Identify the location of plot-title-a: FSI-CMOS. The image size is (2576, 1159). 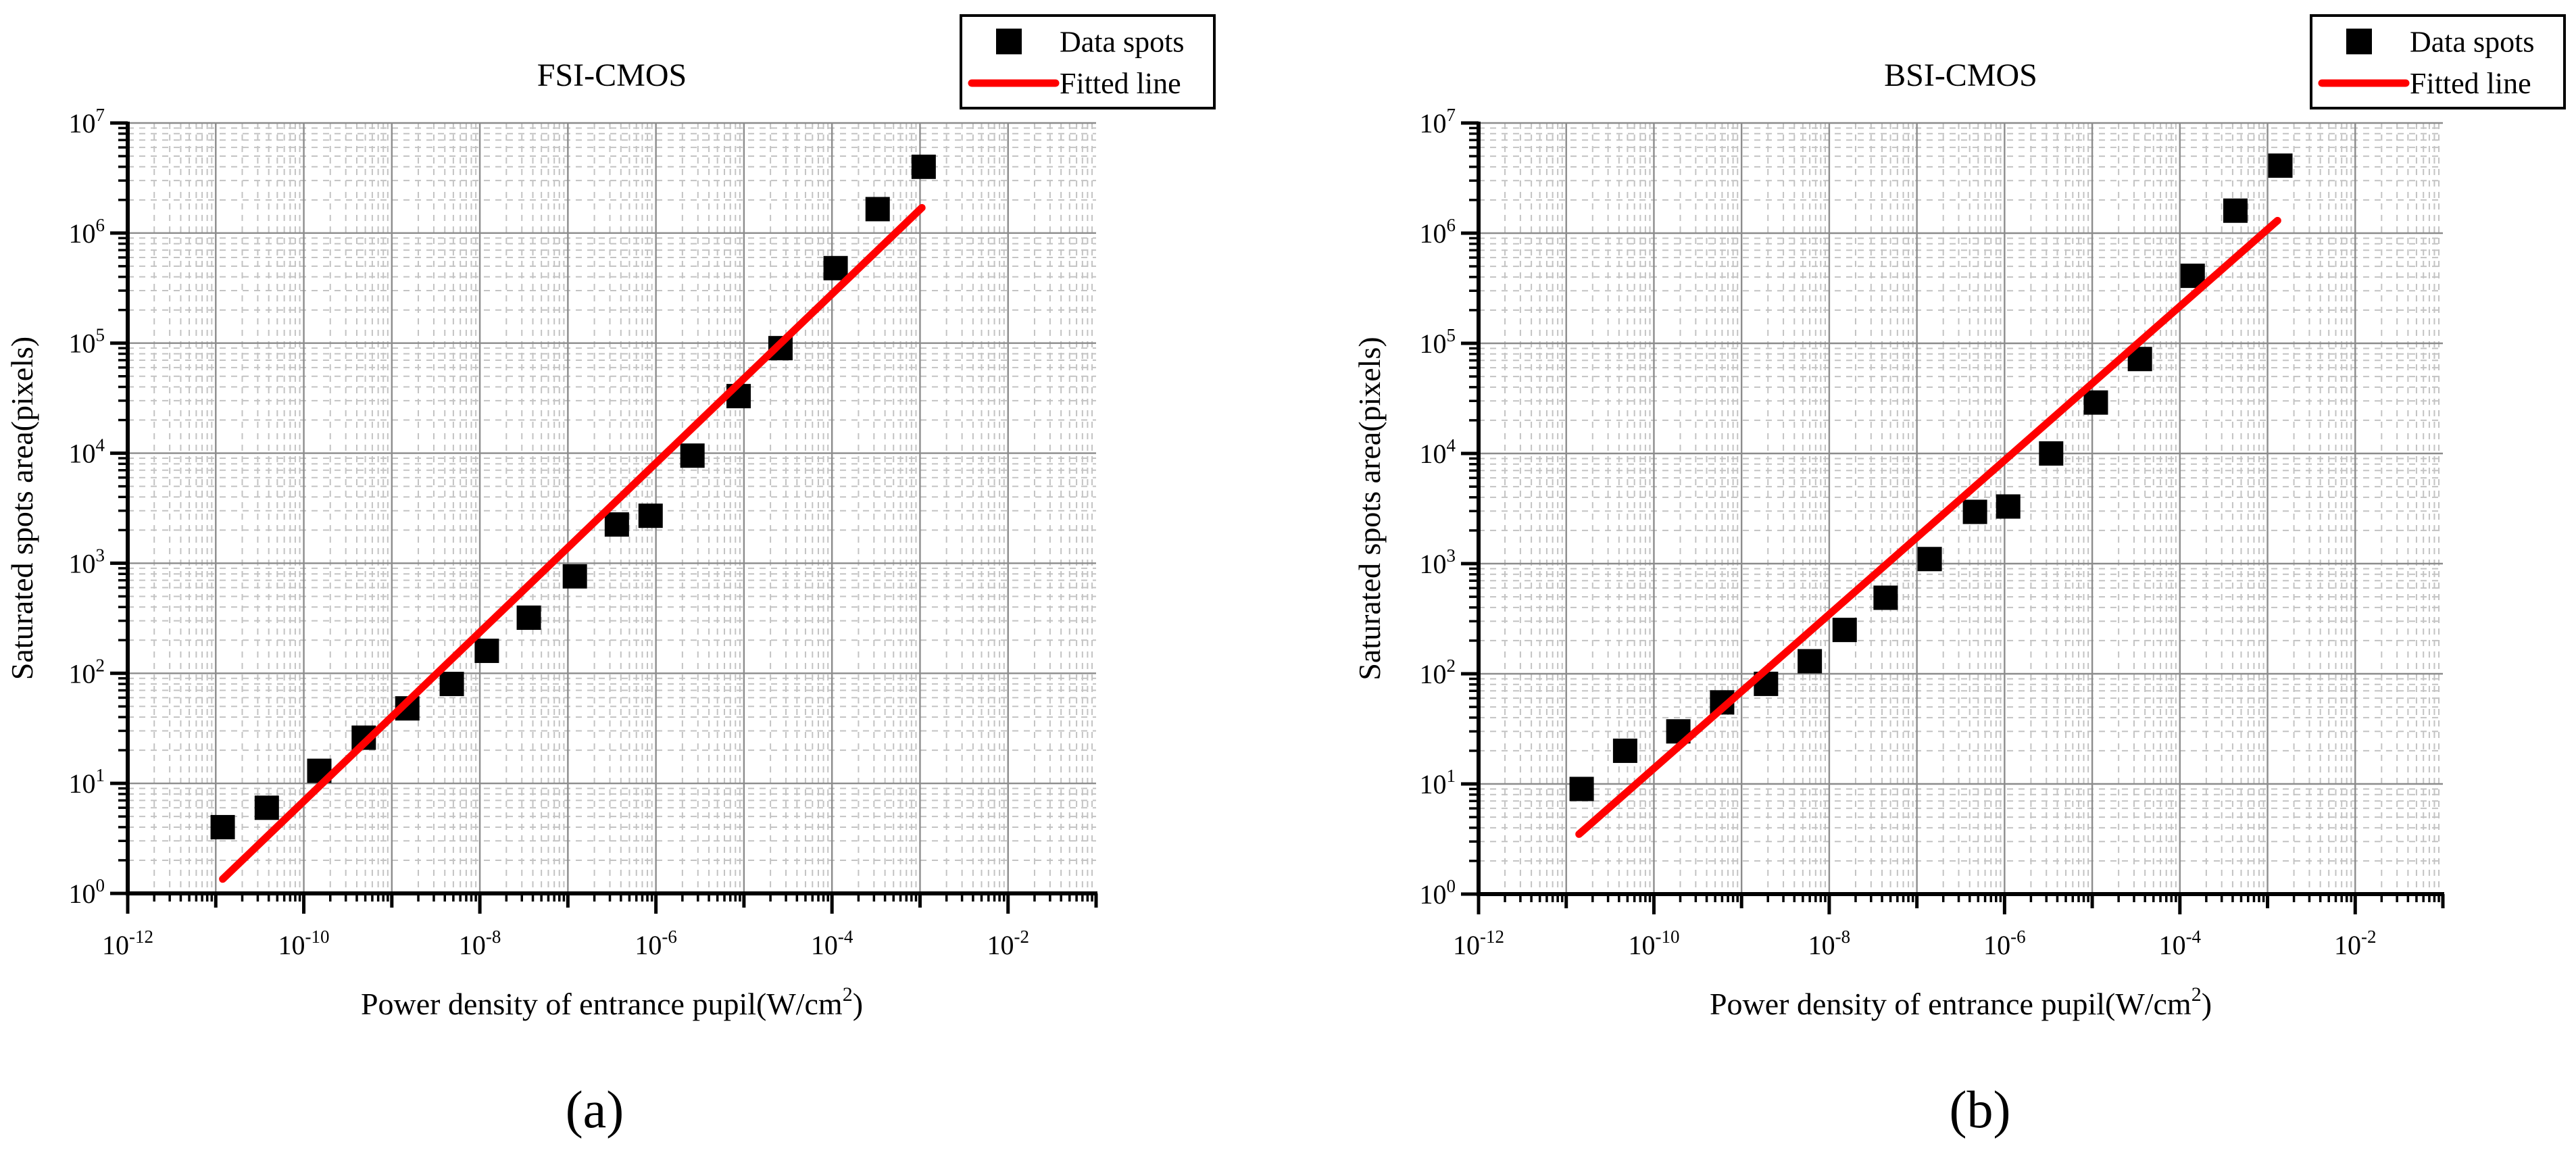
(612, 75).